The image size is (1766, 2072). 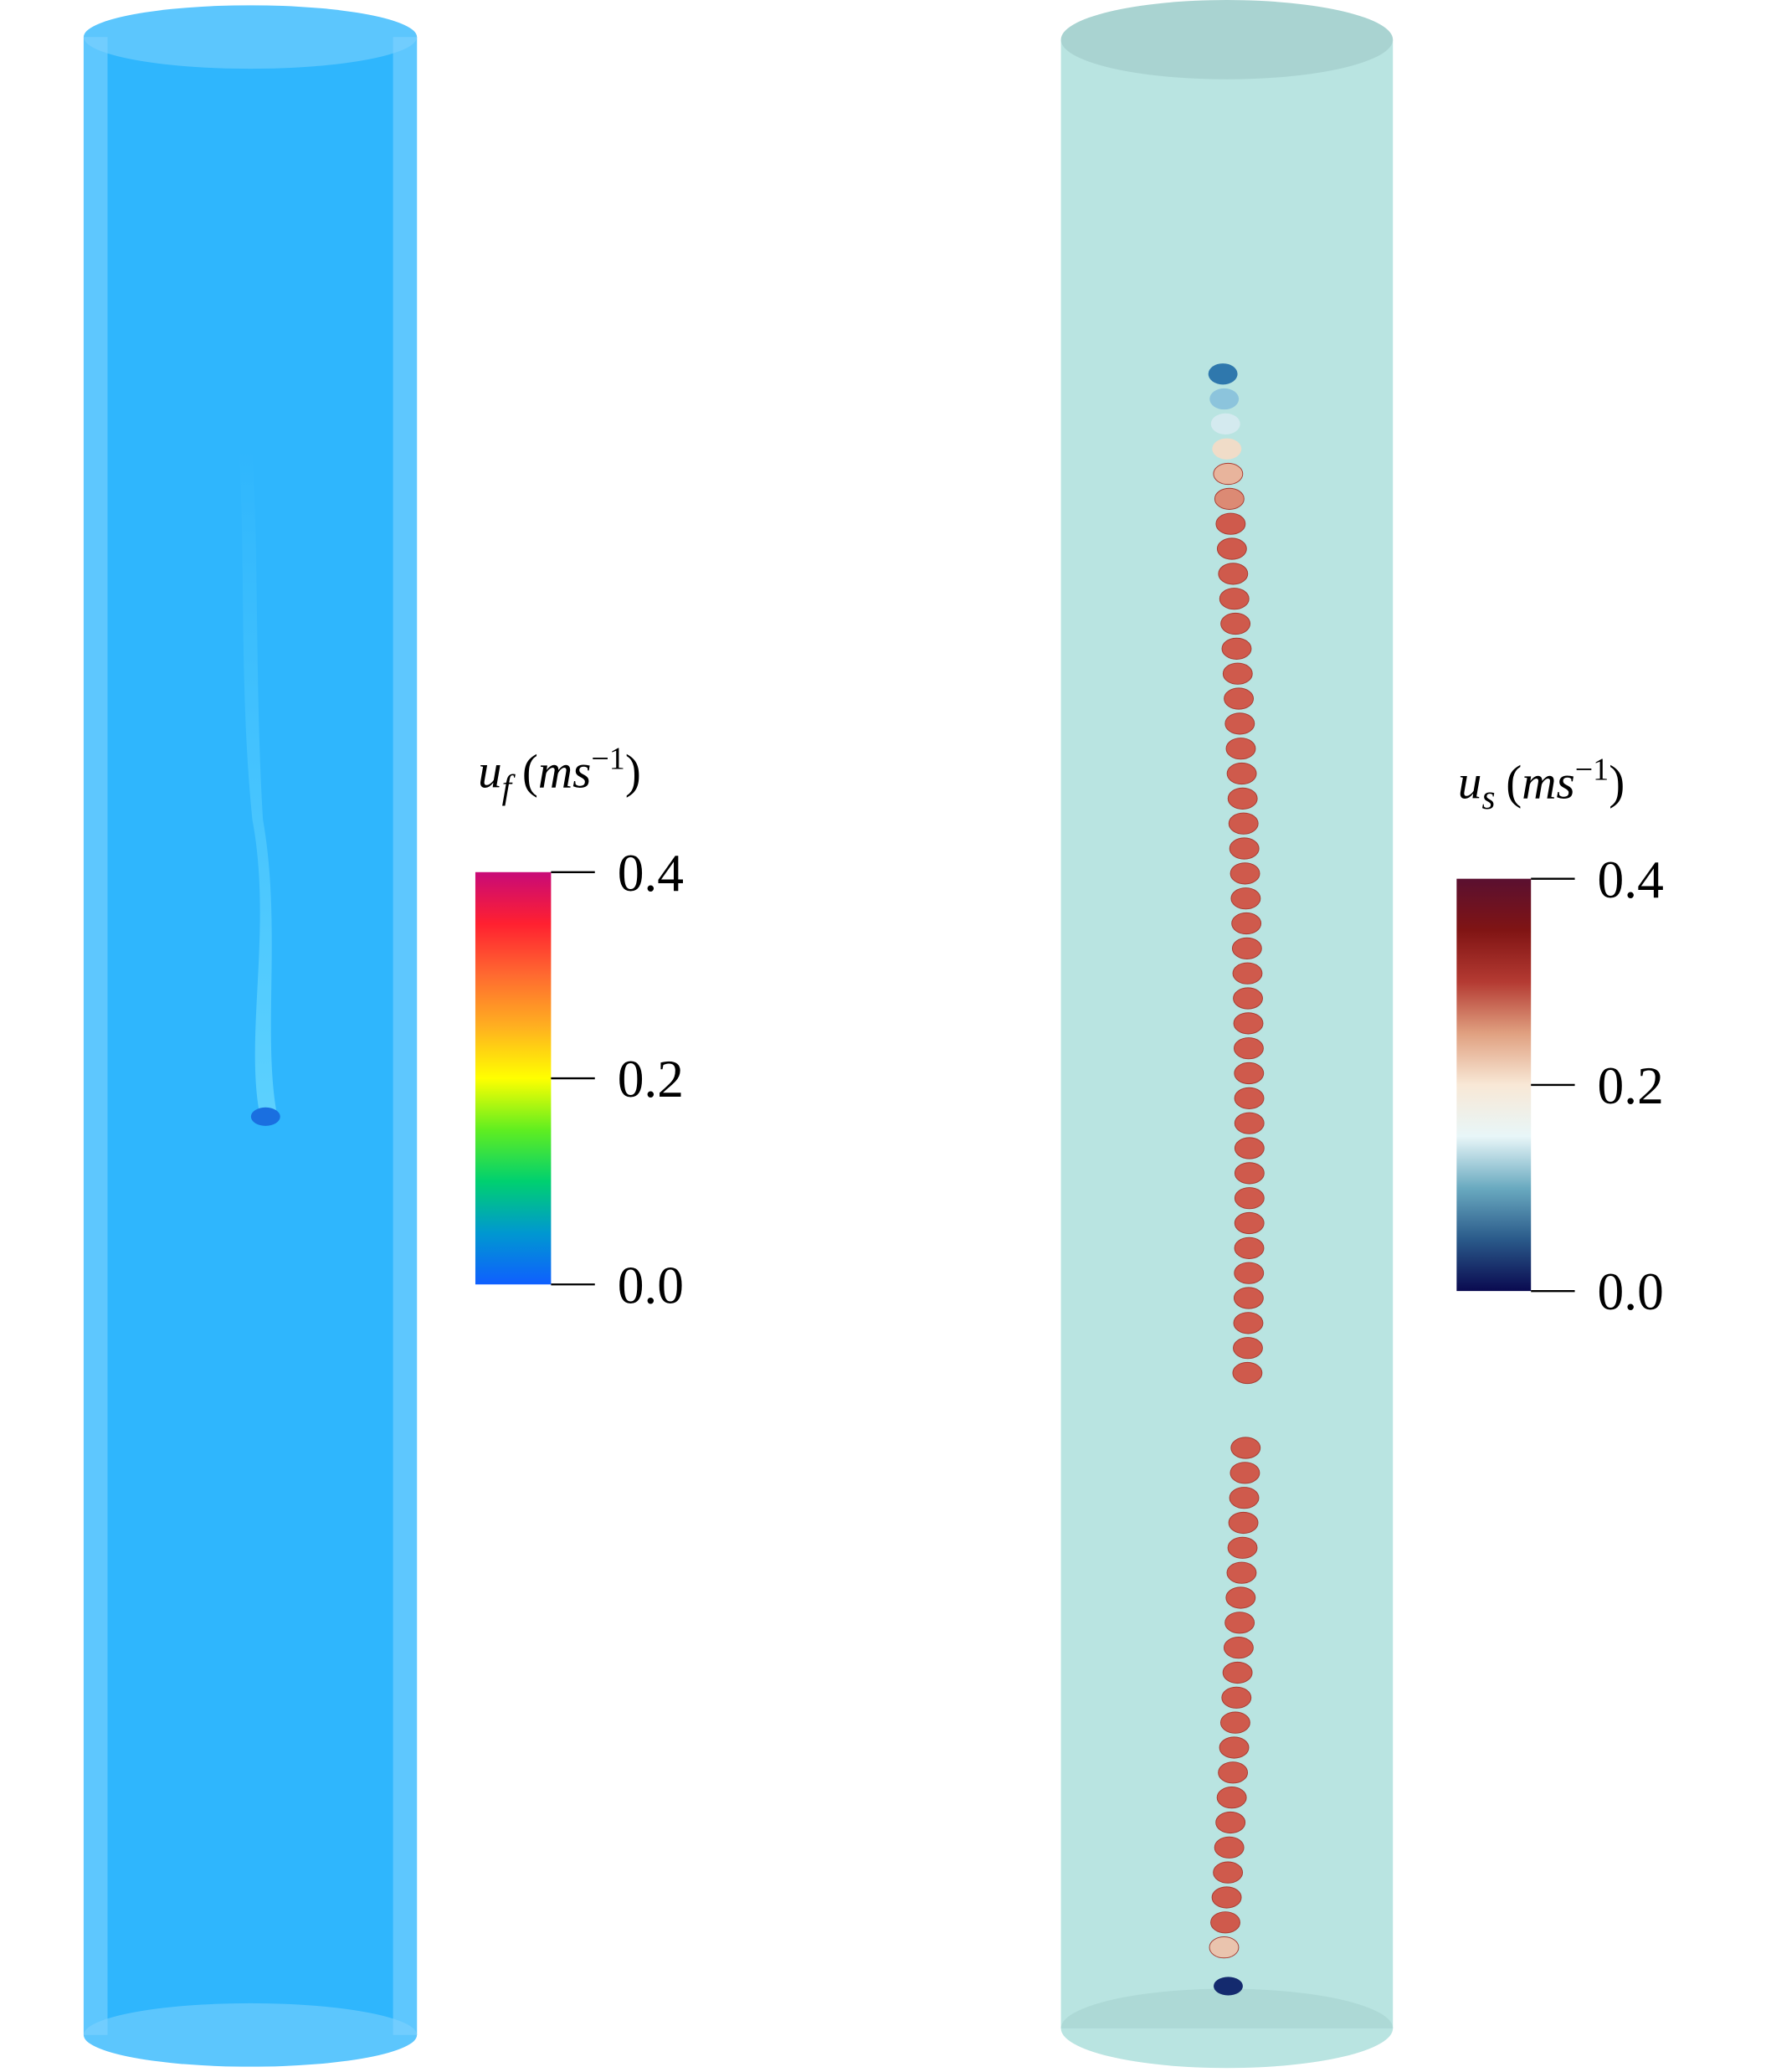 I want to click on colorbar-title-part: f, so click(x=509, y=786).